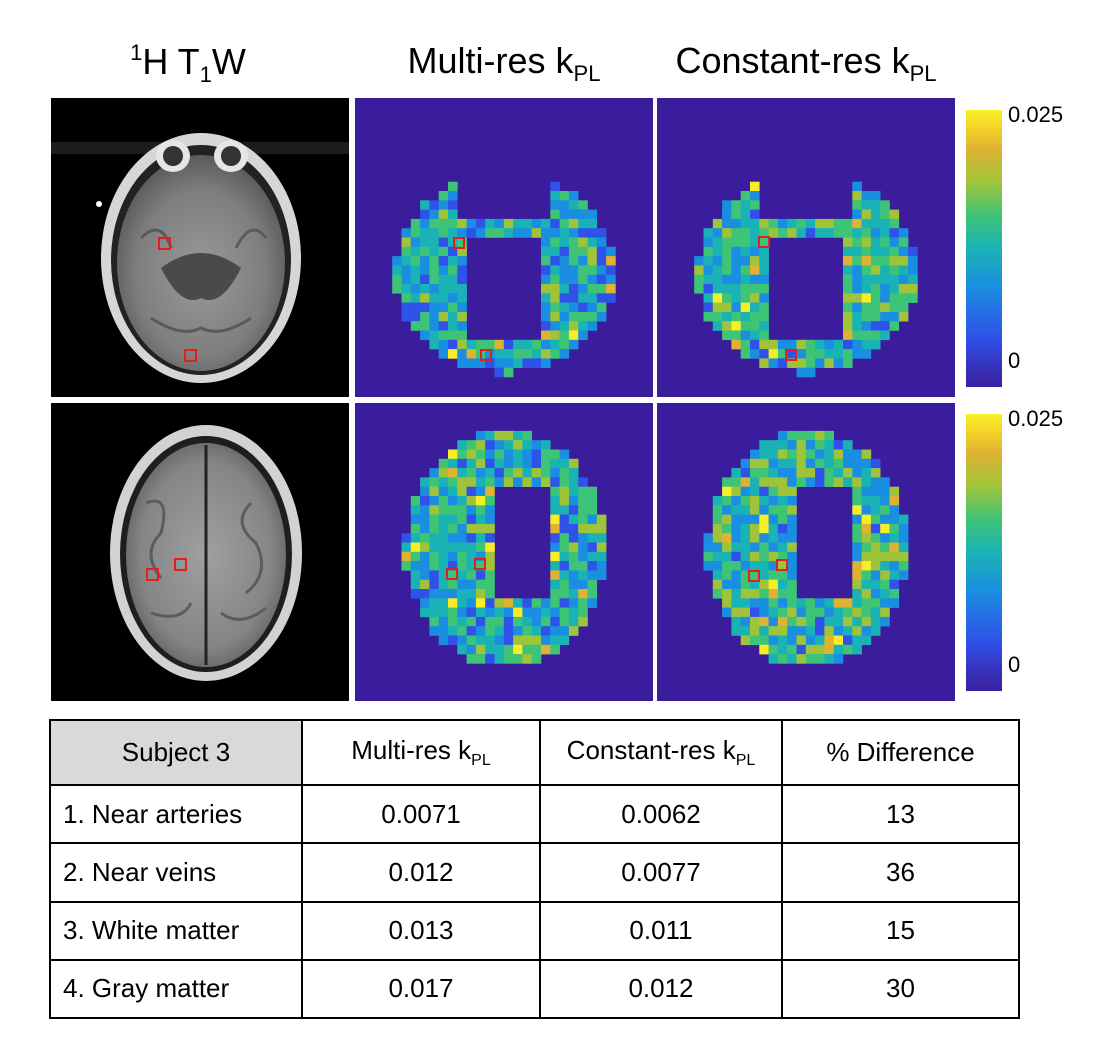 This screenshot has width=1098, height=1057. What do you see at coordinates (984, 552) in the screenshot?
I see `colorbar-row2` at bounding box center [984, 552].